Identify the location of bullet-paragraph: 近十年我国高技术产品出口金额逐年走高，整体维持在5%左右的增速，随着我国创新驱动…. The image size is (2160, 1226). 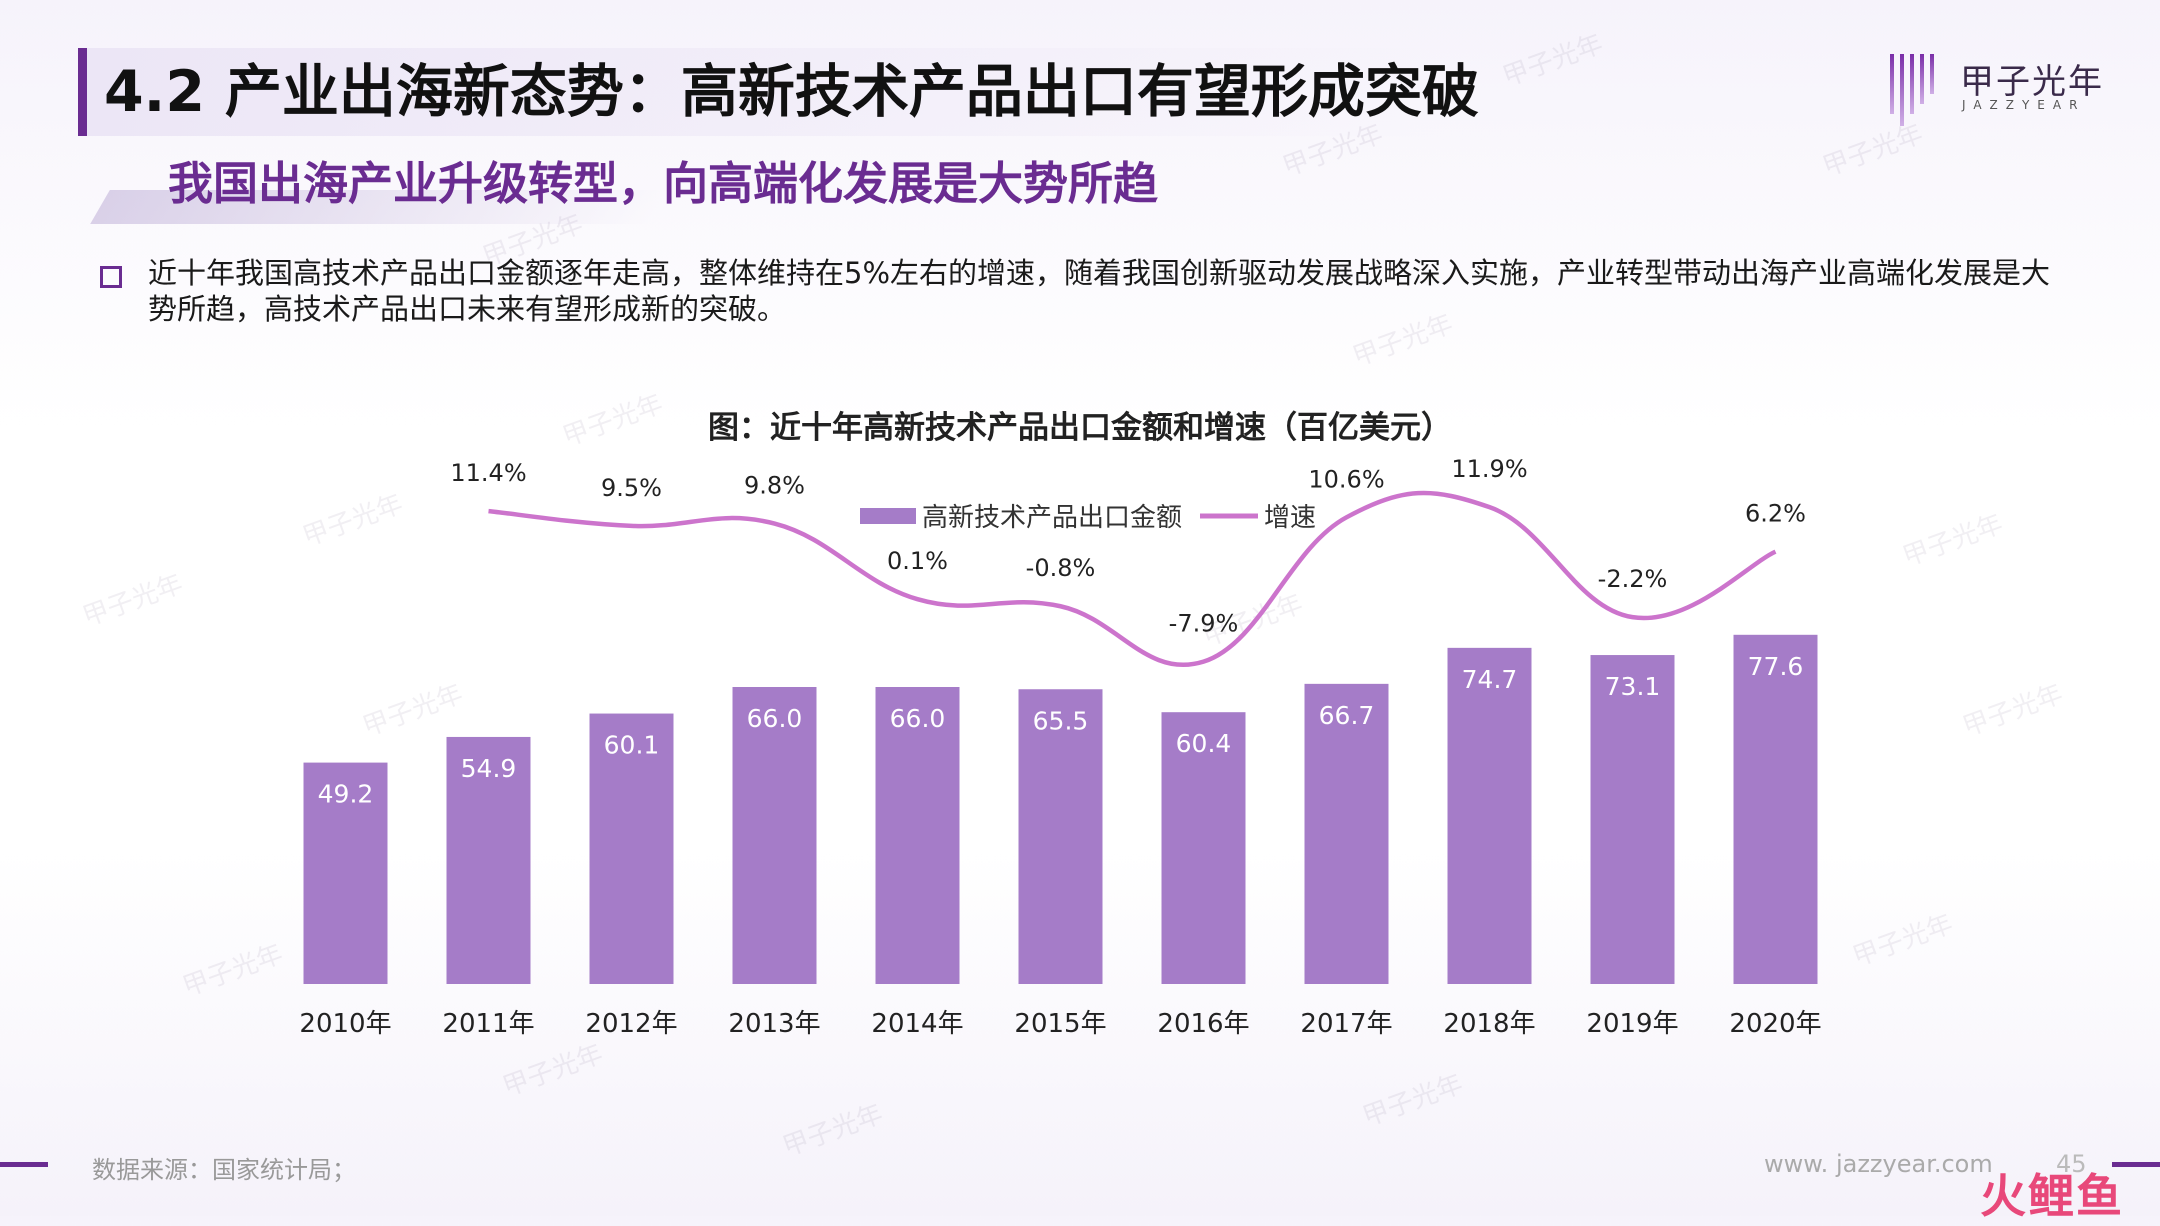
(1099, 291).